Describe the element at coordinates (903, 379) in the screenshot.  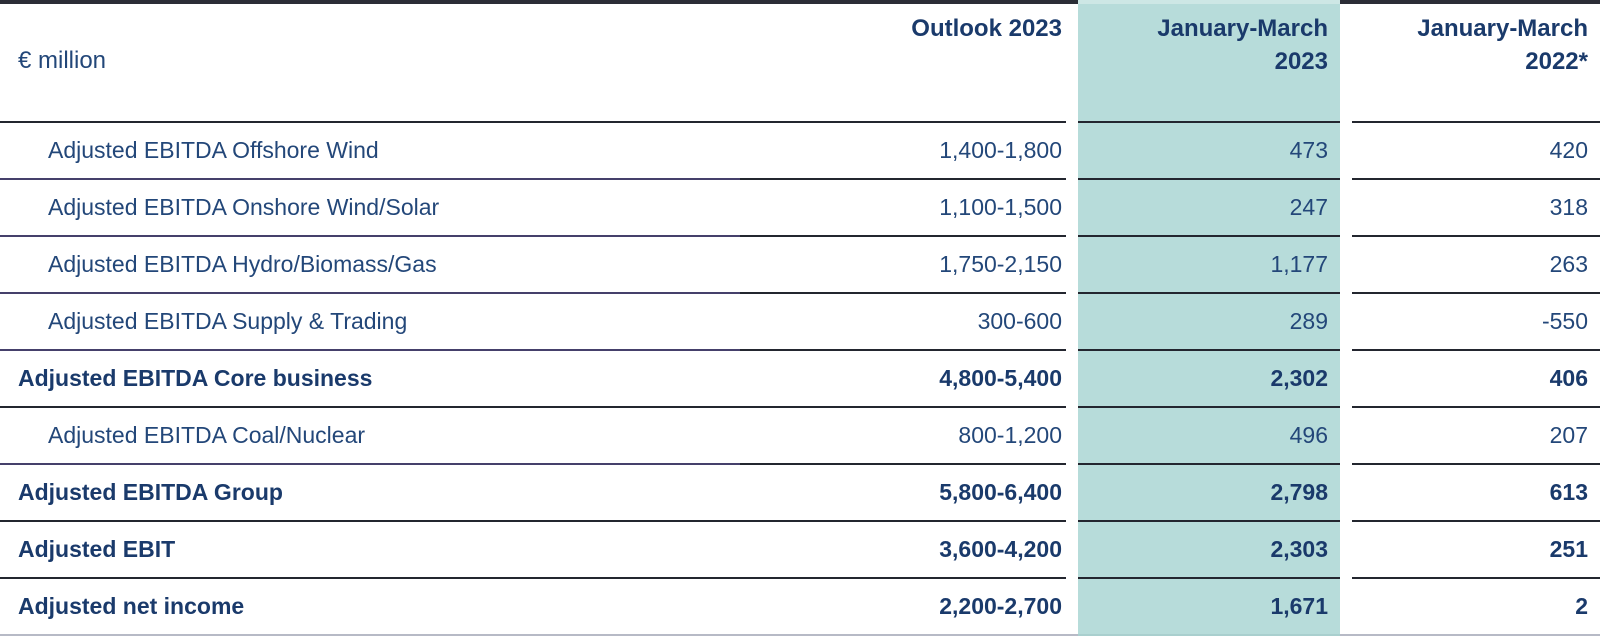
I see `value-cell: 4,800-5,400` at that location.